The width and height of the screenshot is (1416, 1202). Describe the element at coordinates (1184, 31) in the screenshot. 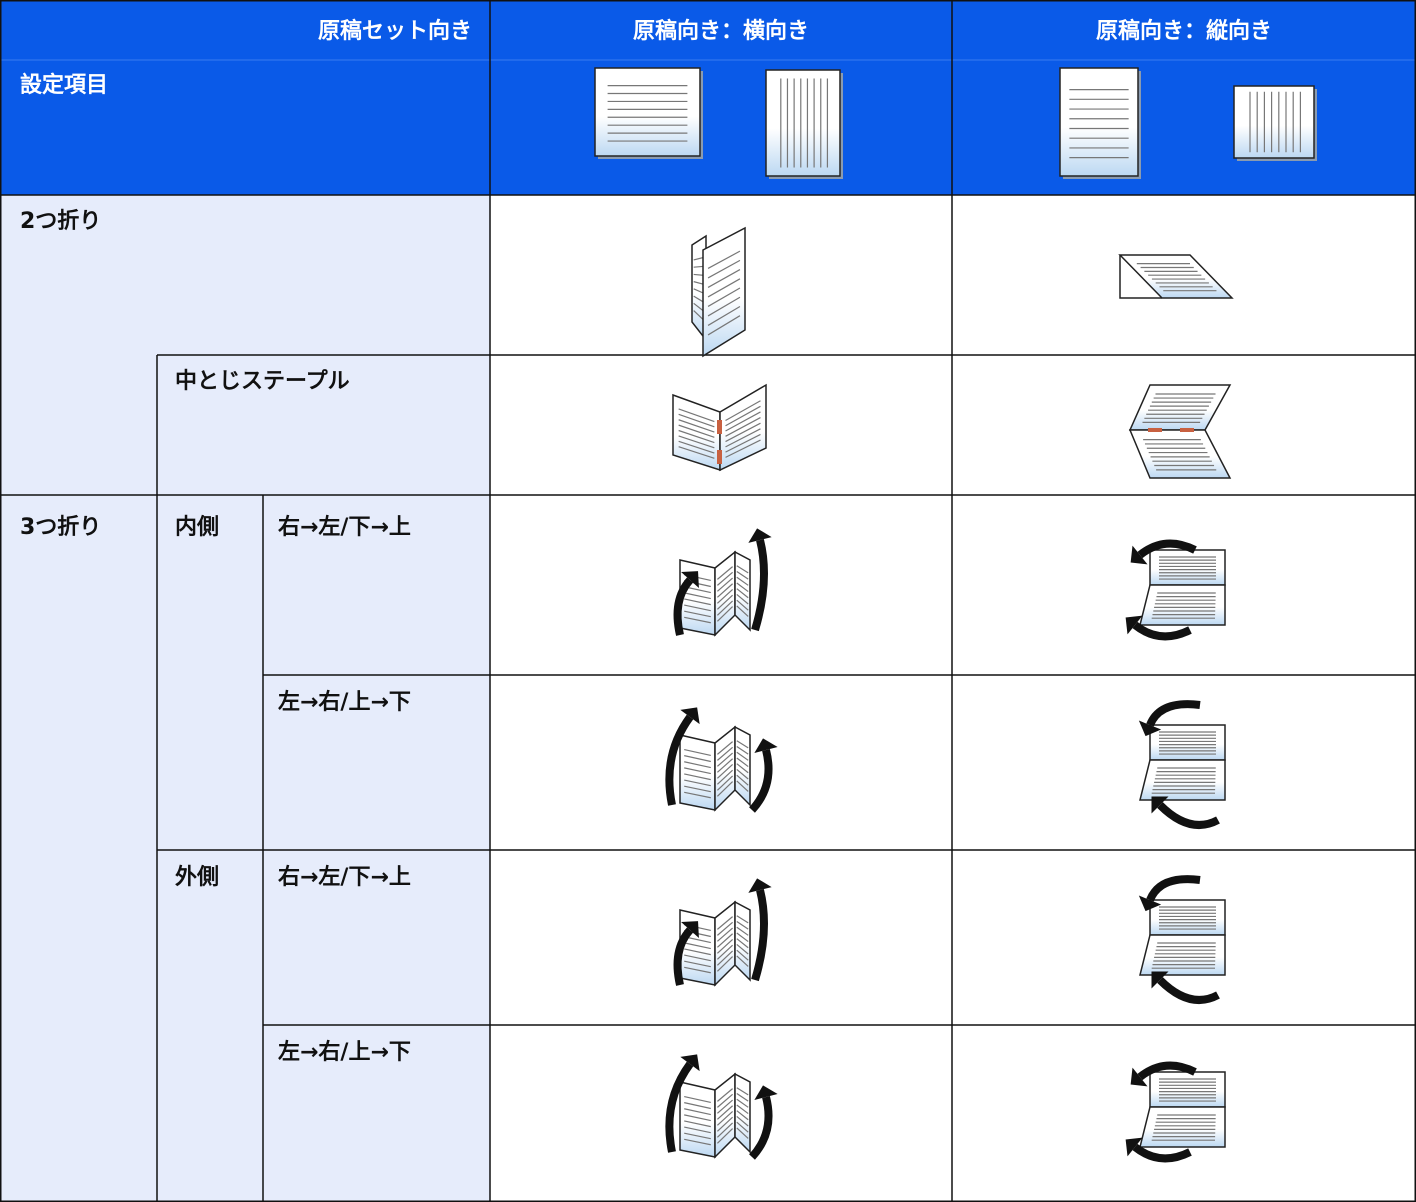

I see `column-title: 原稿向き：縦向き` at that location.